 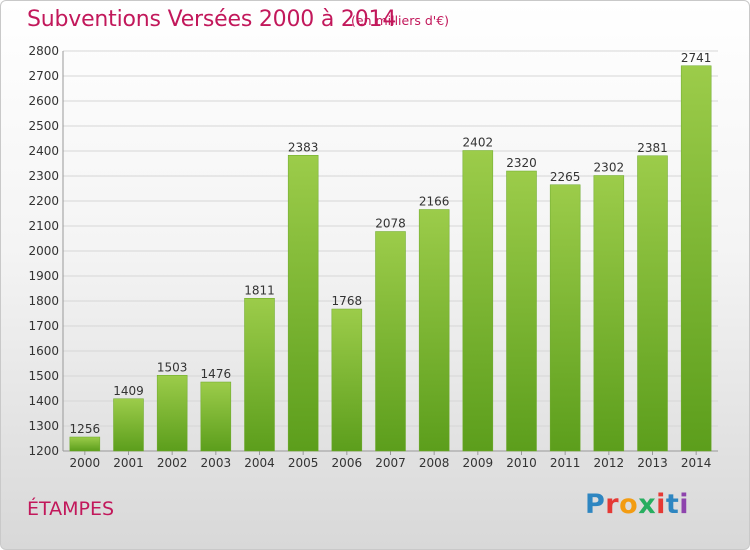 I want to click on y-tick-label: 2400, so click(x=43, y=151).